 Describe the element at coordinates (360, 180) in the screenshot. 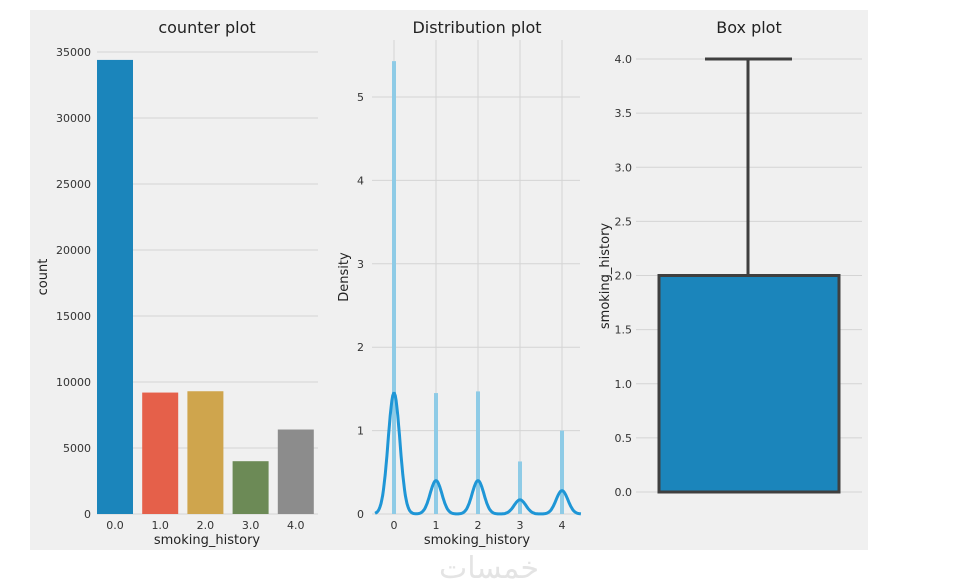

I see `y-tick-label: 4` at that location.